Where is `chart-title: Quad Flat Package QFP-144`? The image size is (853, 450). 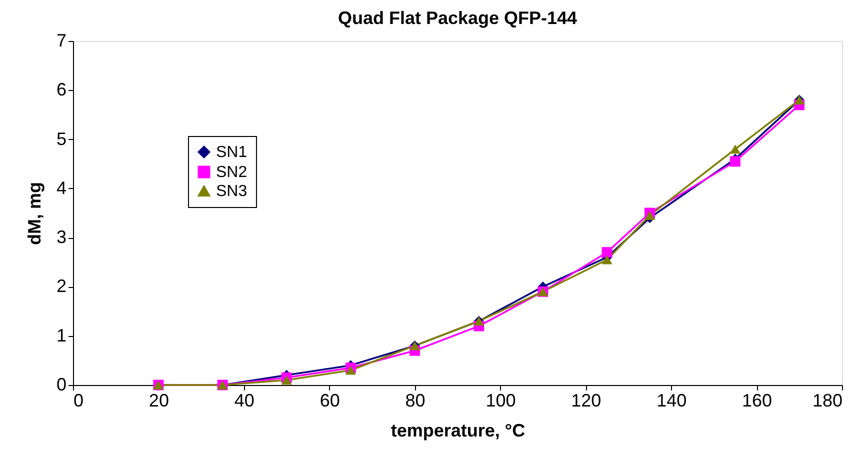
chart-title: Quad Flat Package QFP-144 is located at coordinates (458, 18).